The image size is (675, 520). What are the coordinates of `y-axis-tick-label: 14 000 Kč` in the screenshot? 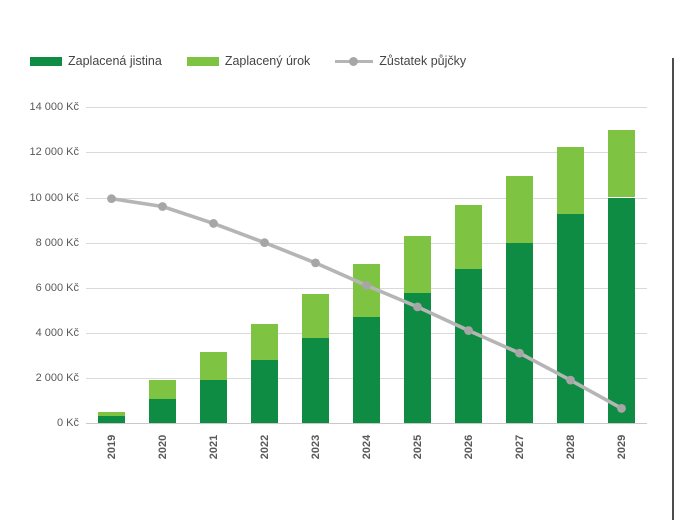 It's located at (54, 107).